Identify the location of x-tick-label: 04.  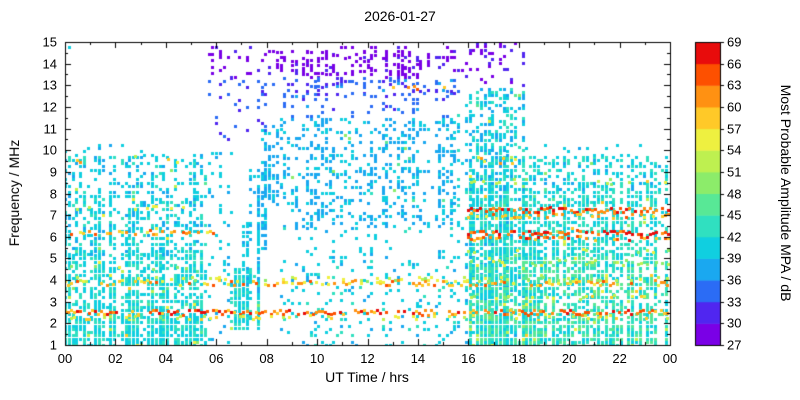
(166, 358).